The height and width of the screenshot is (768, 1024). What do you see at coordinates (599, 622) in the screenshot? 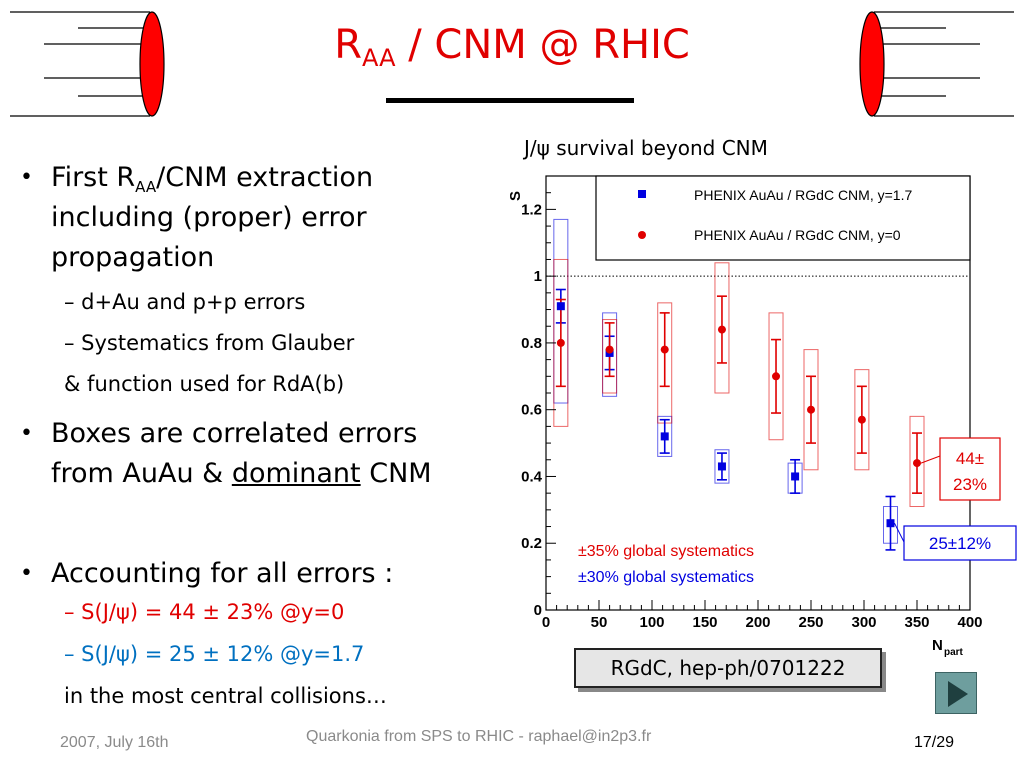
I see `x-tick-label: 50` at bounding box center [599, 622].